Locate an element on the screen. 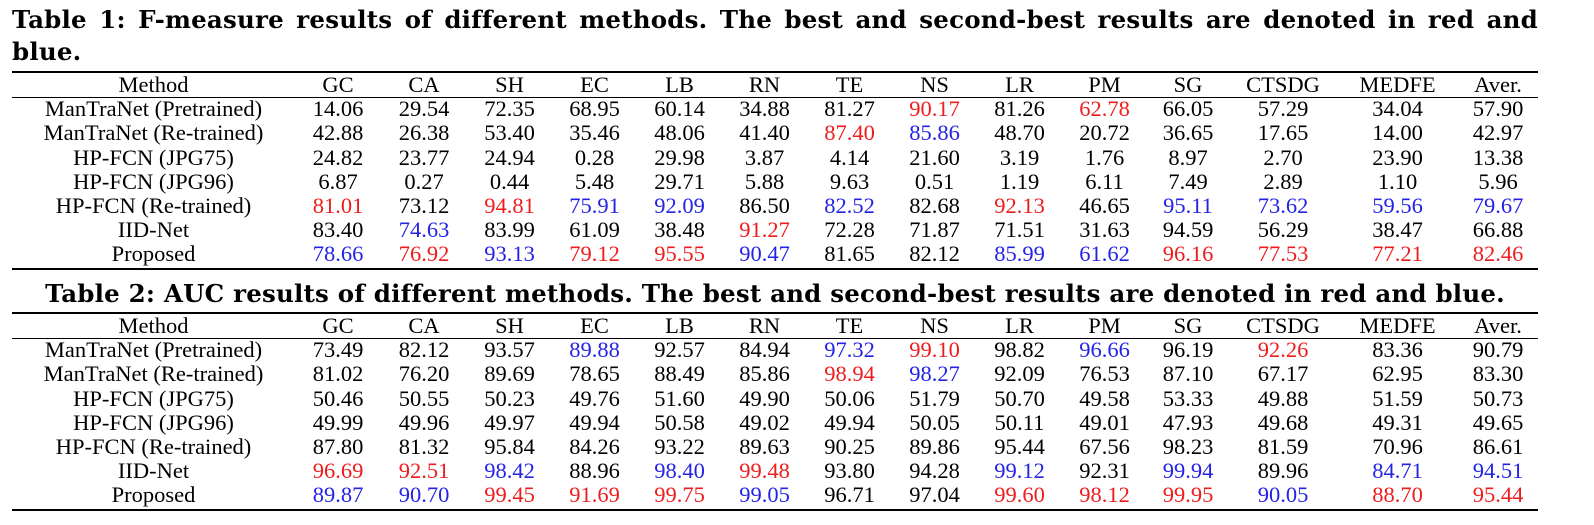  method-name-cell: HP-FCN (JPG96) is located at coordinates (153, 181).